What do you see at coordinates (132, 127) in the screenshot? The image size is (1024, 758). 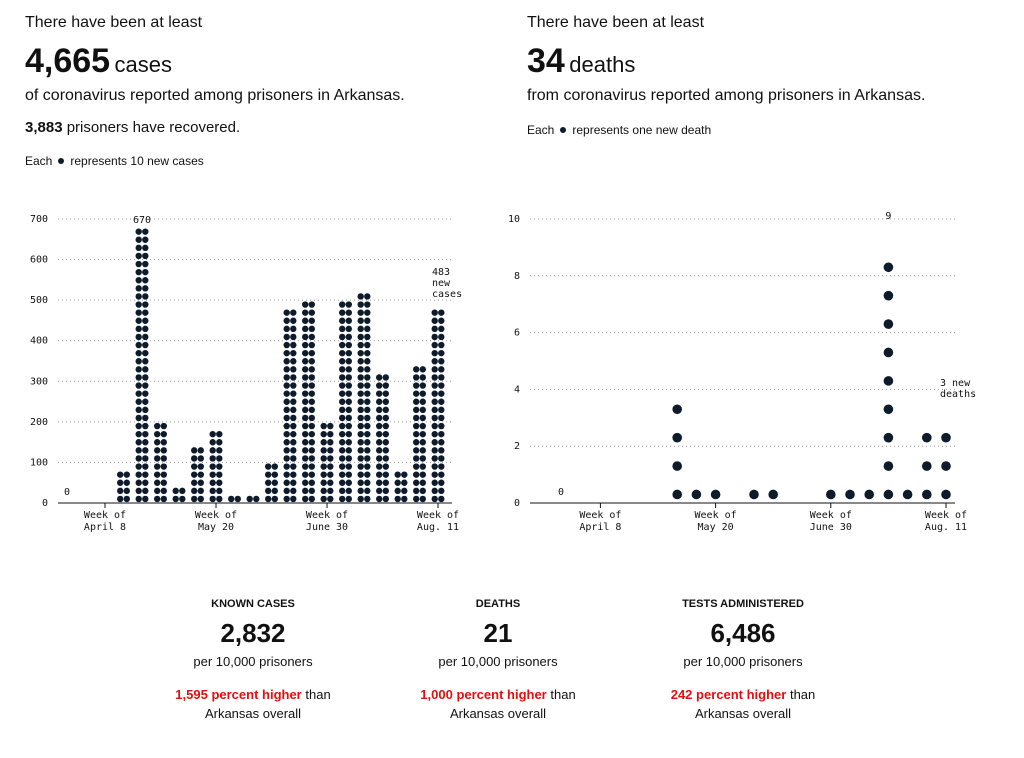 I see `recovered: 3,883 prisoners have recovered.` at bounding box center [132, 127].